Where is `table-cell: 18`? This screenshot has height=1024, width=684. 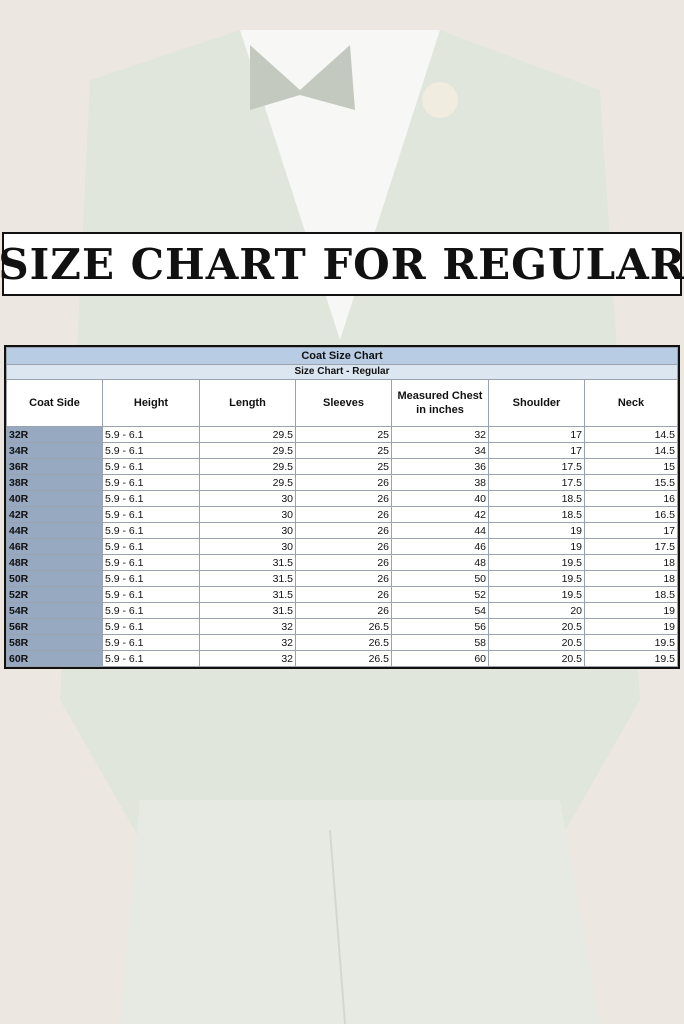
table-cell: 18 is located at coordinates (631, 578).